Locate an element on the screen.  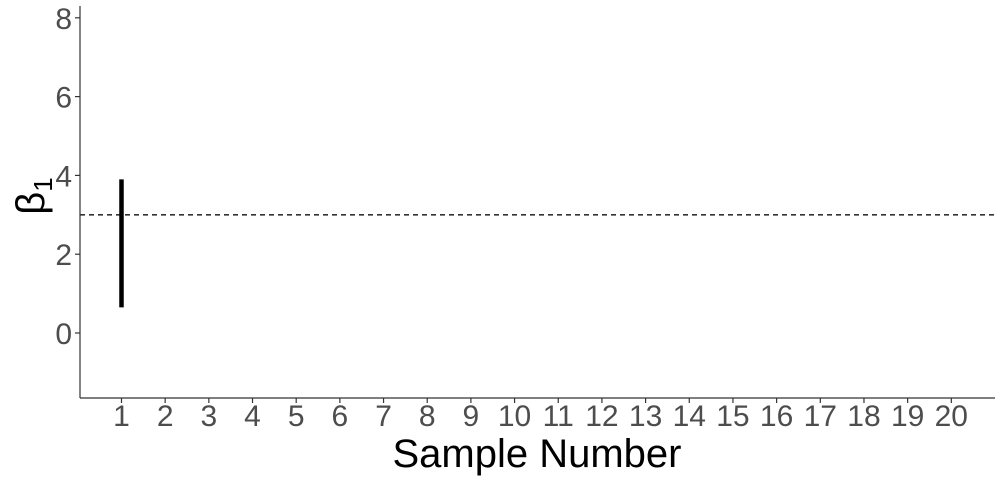
y-axis-title-subscript: 1 is located at coordinates (43, 184).